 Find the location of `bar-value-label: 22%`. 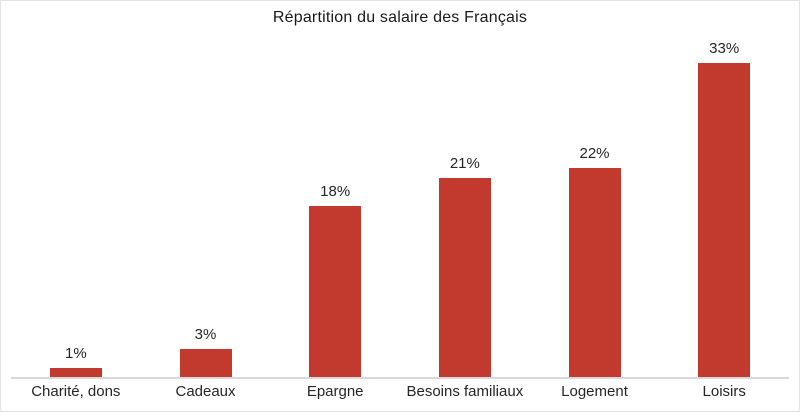

bar-value-label: 22% is located at coordinates (594, 153).